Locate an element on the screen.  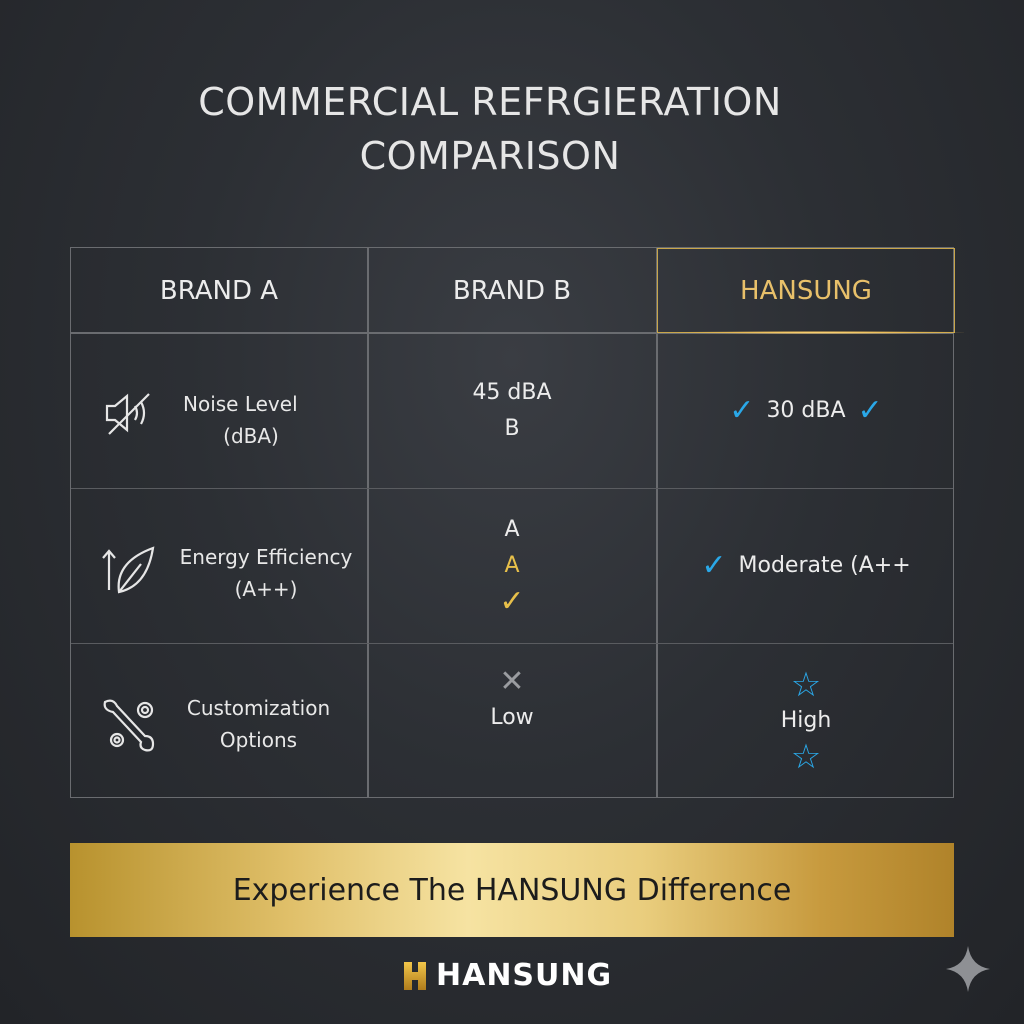
row-label-customization: Customization Options is located at coordinates (258, 724).